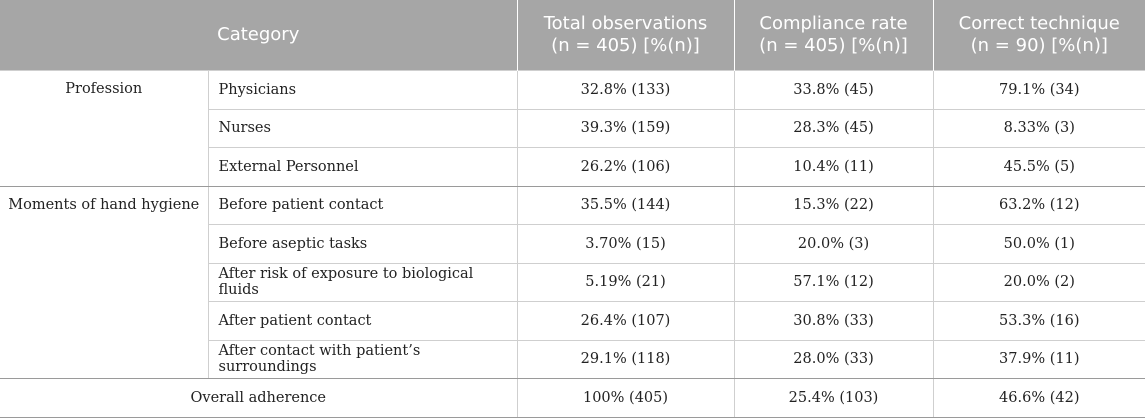 The height and width of the screenshot is (418, 1145). Describe the element at coordinates (833, 90) in the screenshot. I see `cell-compliance: 33.8% (45)` at that location.